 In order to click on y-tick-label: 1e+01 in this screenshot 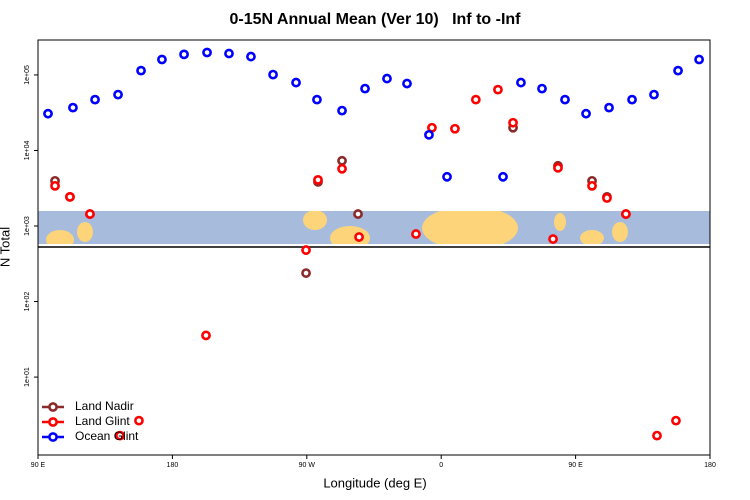, I will do `click(27, 377)`.